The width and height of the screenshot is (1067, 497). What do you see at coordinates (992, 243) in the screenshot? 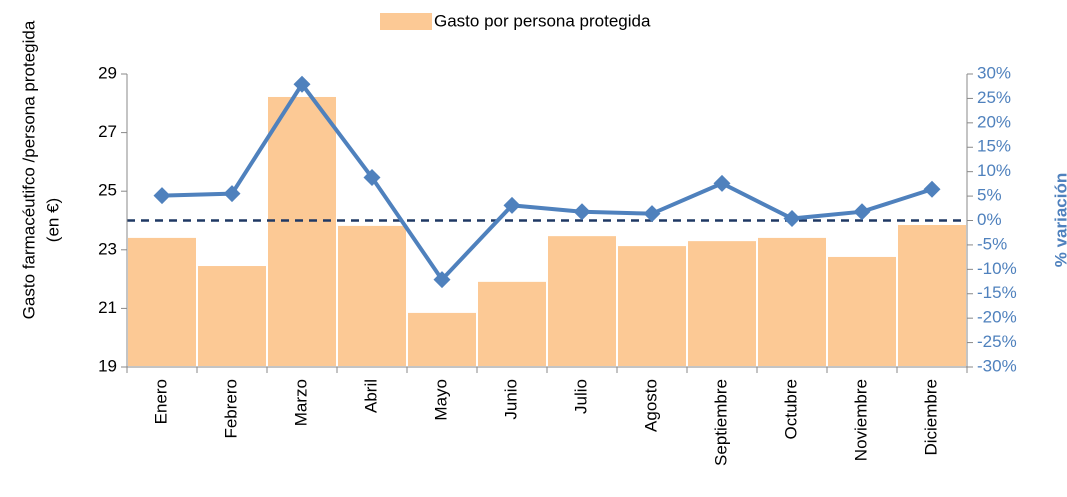
I see `y2-tick-label: -5%` at bounding box center [992, 243].